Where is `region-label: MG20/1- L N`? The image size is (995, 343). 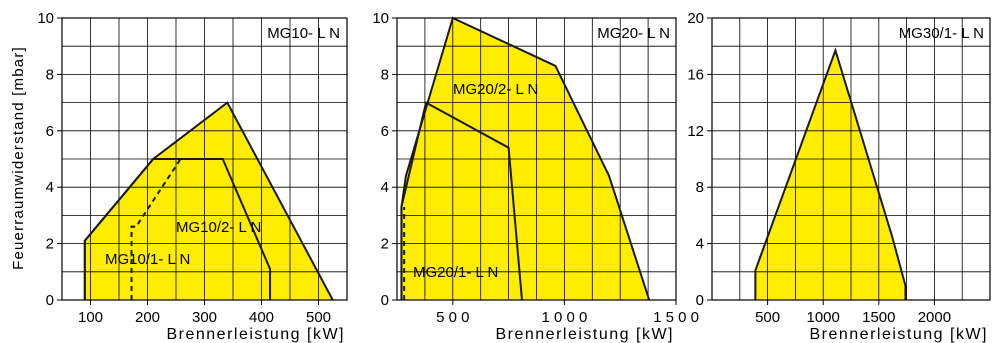 region-label: MG20/1- L N is located at coordinates (455, 272).